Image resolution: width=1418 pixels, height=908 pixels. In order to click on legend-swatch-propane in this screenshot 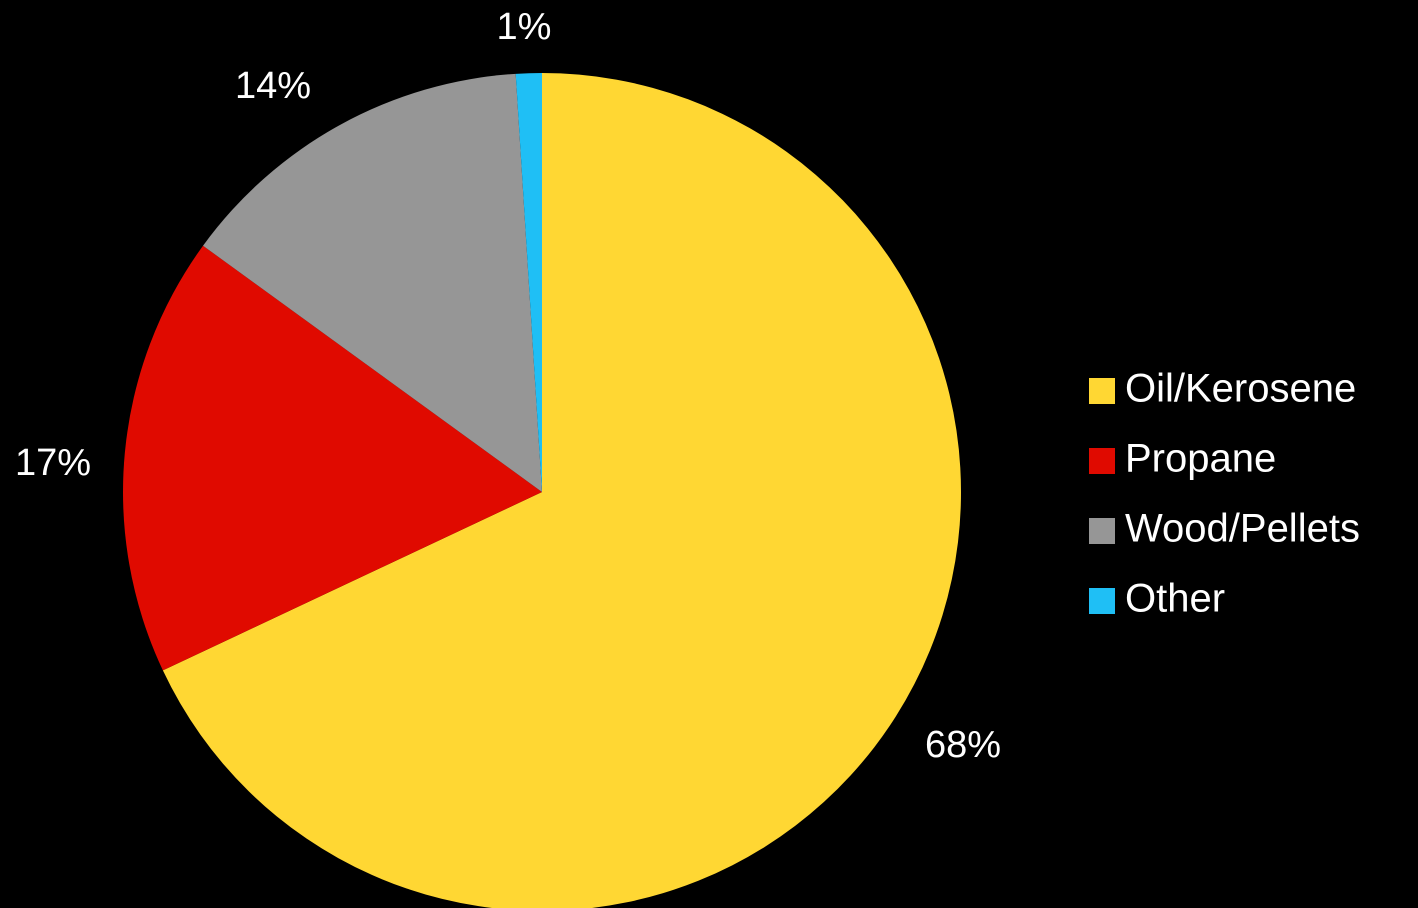, I will do `click(1102, 461)`.